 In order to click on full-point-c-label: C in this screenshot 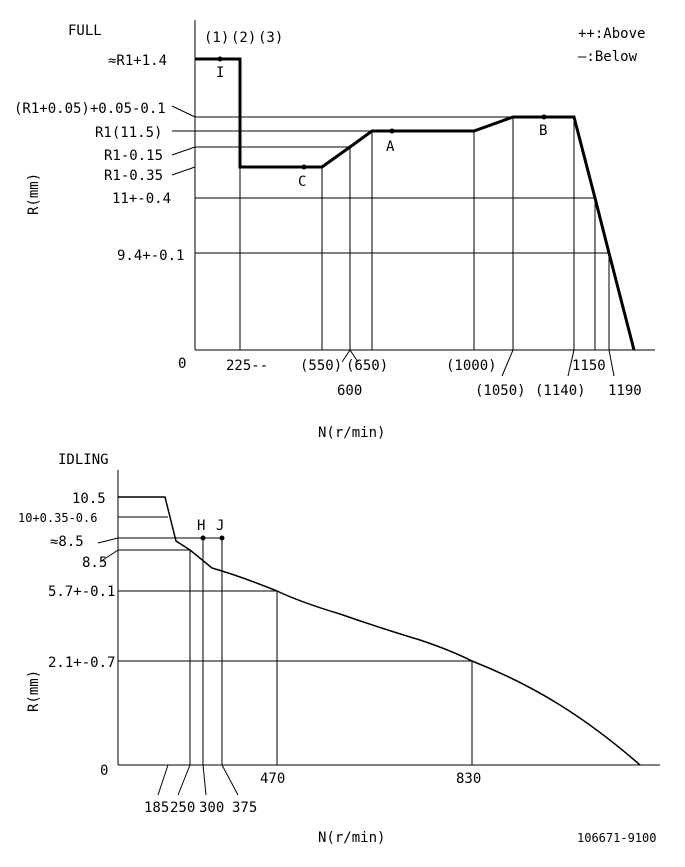, I will do `click(302, 182)`.